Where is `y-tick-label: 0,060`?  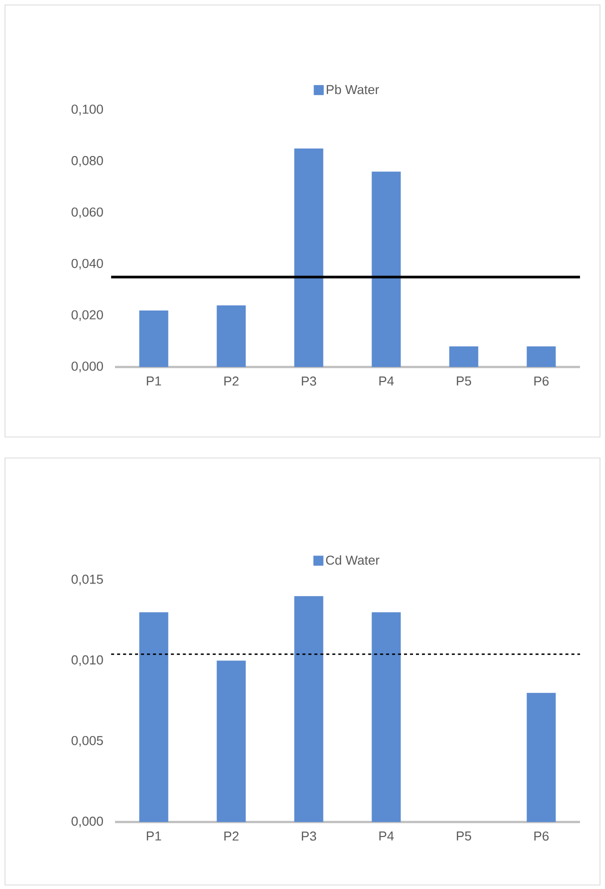
y-tick-label: 0,060 is located at coordinates (87, 212).